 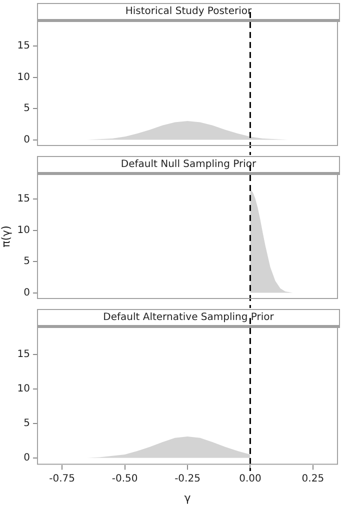 I want to click on y-axis-title: π(γ), so click(x=6, y=237).